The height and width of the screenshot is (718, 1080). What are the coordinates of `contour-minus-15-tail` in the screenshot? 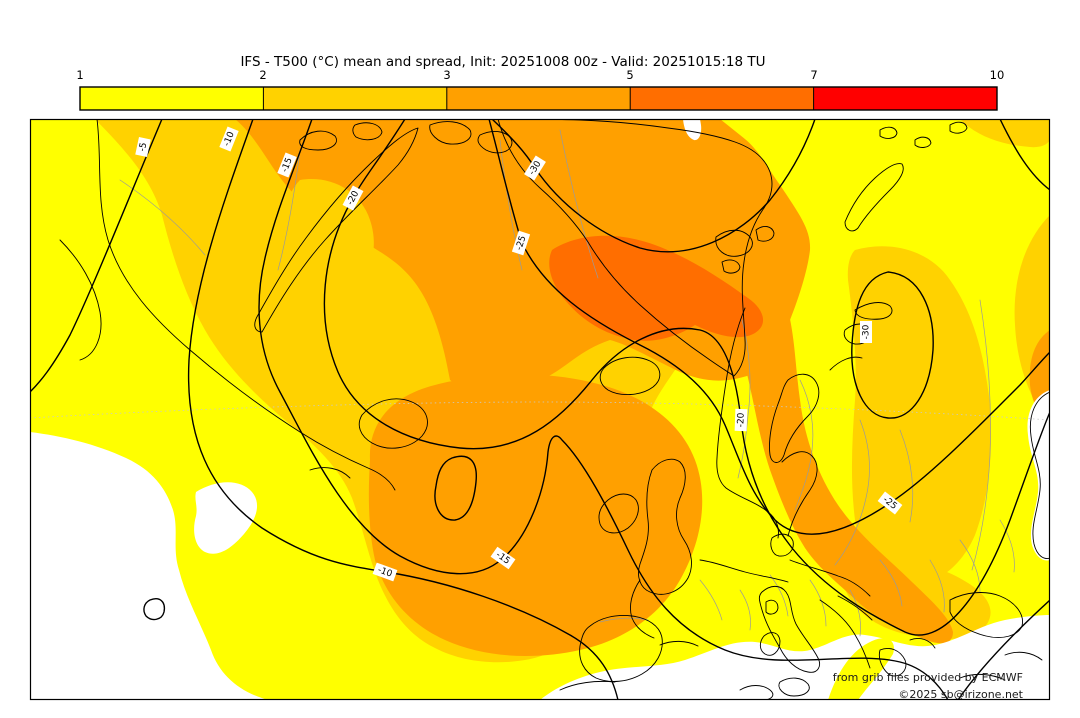 It's located at (1003, 649).